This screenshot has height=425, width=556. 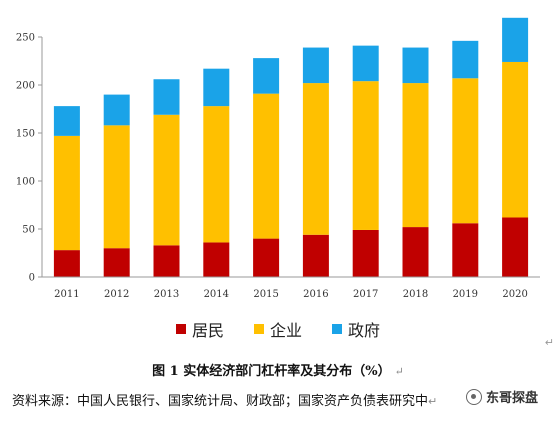 I want to click on bar-government-2015, so click(x=266, y=76).